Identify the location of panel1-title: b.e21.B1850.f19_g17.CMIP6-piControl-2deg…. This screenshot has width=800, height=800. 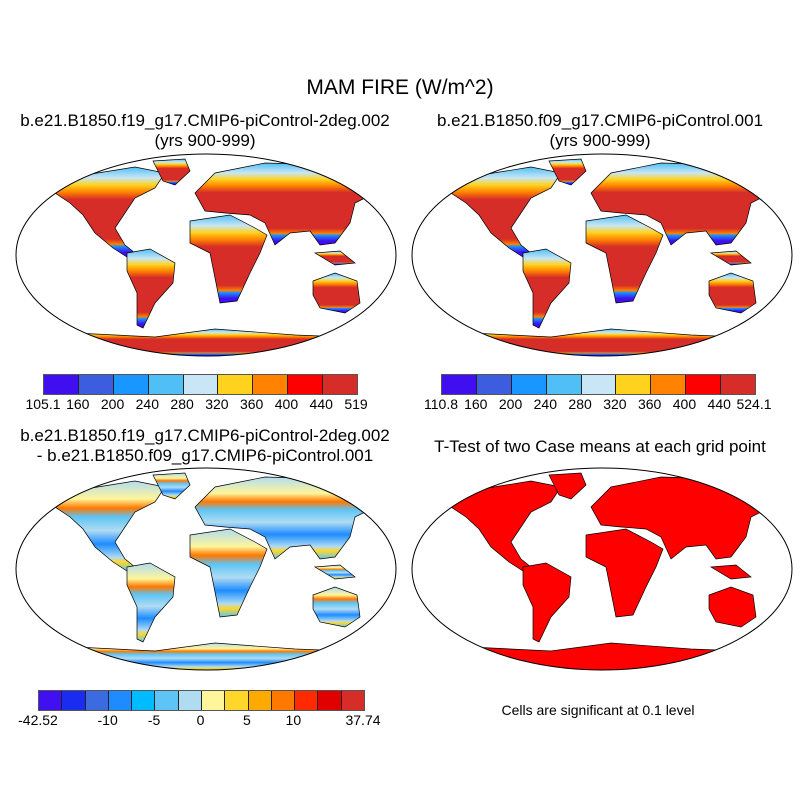
(205, 131).